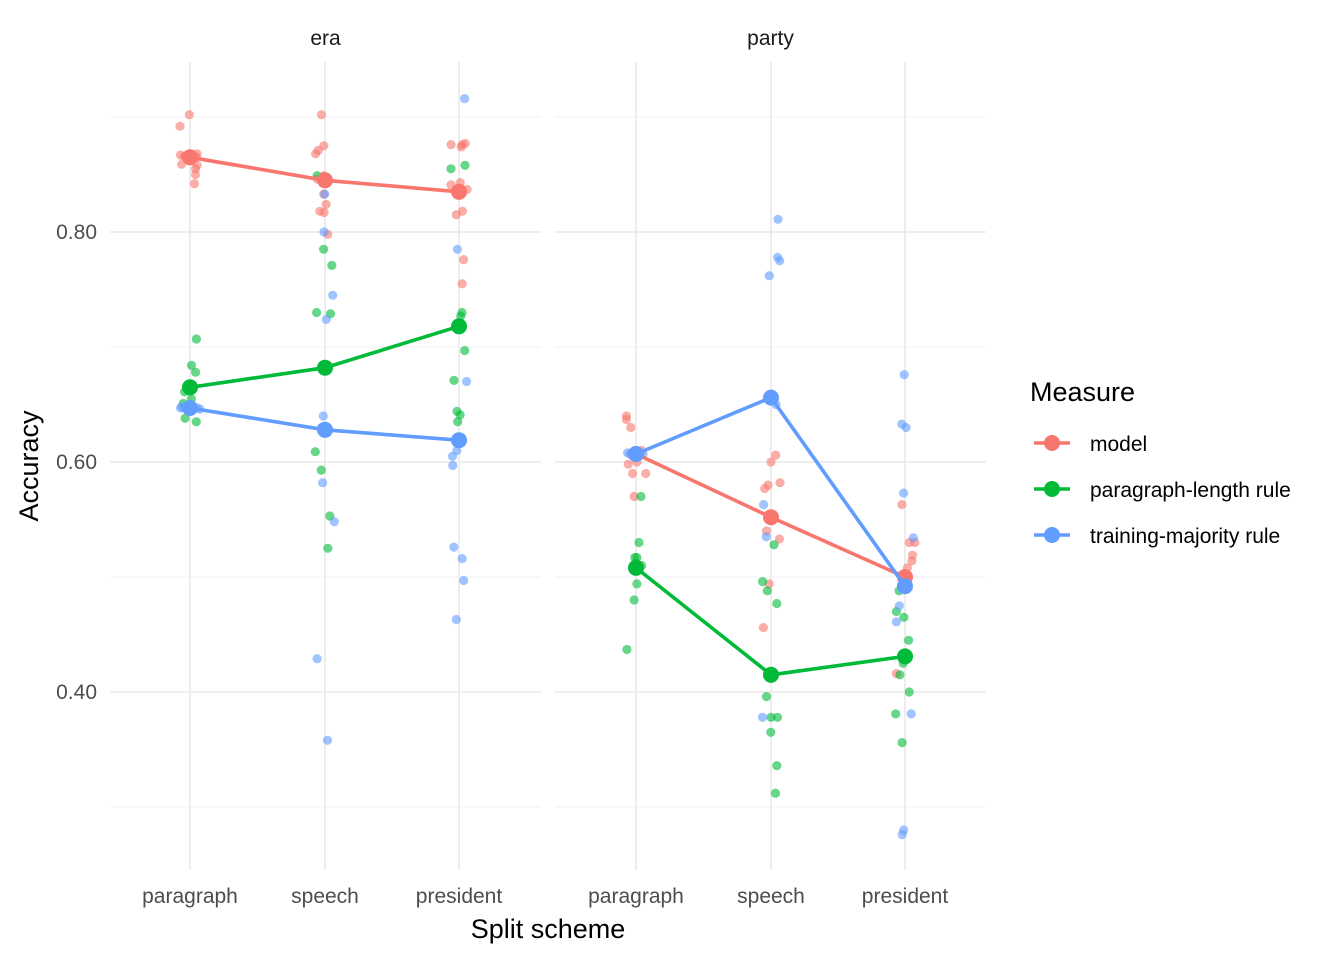  Describe the element at coordinates (636, 896) in the screenshot. I see `x-tick-label: paragraph` at that location.